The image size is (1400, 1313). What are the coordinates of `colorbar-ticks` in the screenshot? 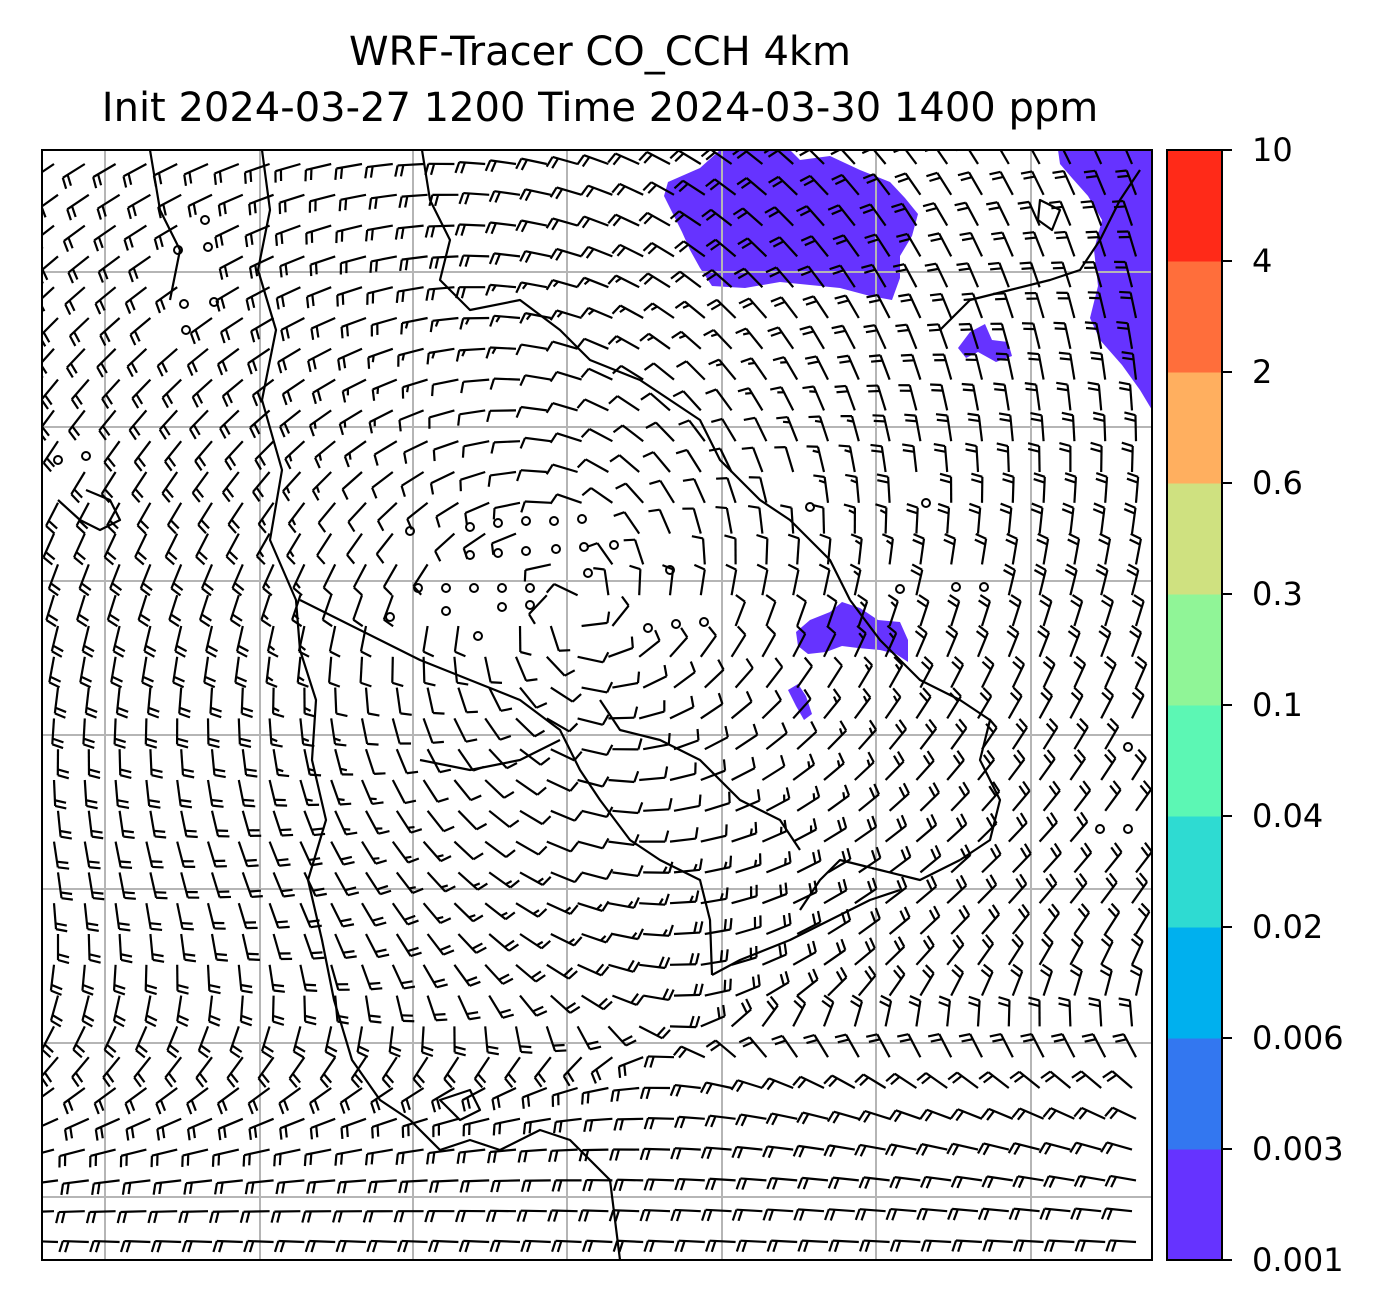 It's located at (1227, 705).